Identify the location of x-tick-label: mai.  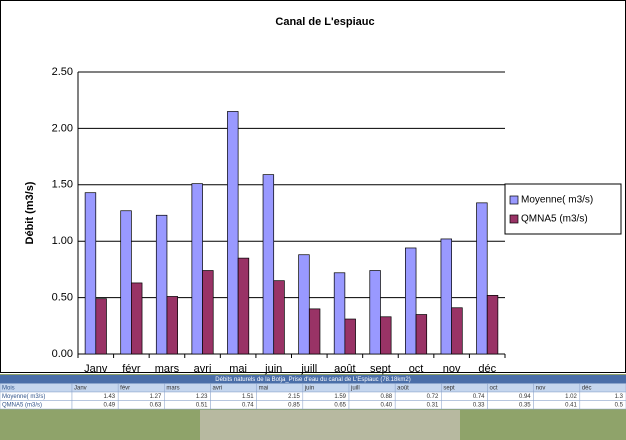
(238, 369).